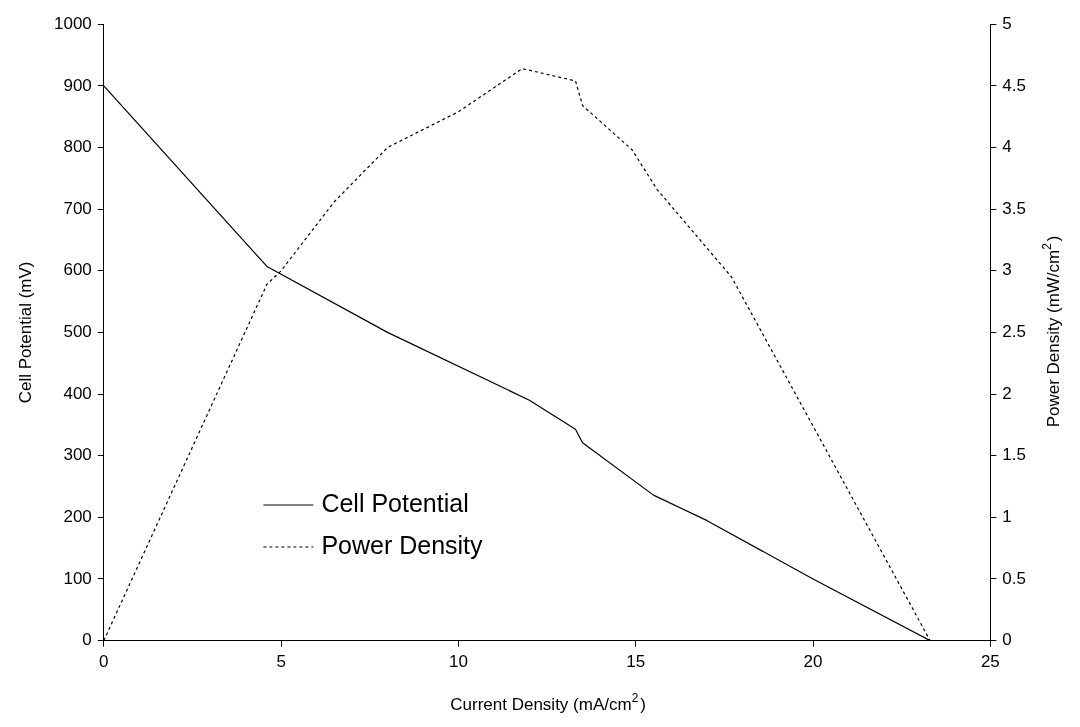  Describe the element at coordinates (77, 517) in the screenshot. I see `y-tick-label: 200` at that location.